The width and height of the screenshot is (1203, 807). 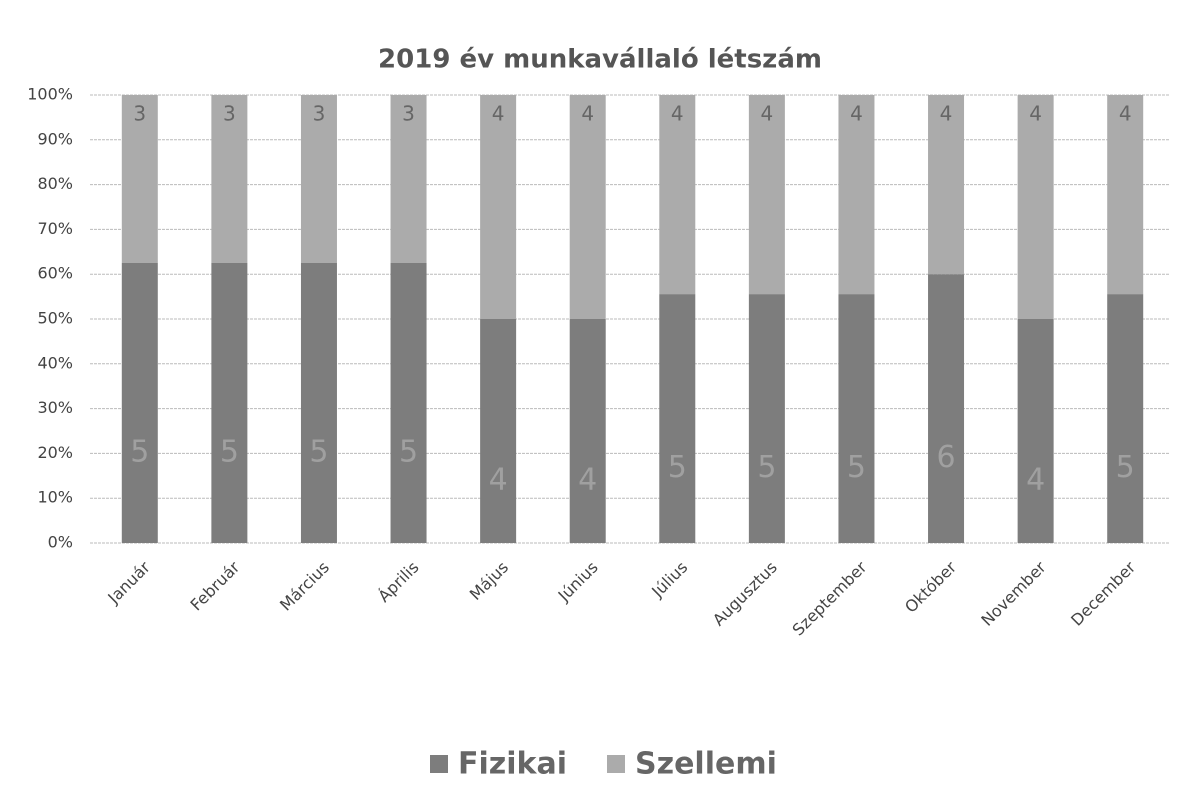 What do you see at coordinates (55, 407) in the screenshot?
I see `y-tick-label: 30%` at bounding box center [55, 407].